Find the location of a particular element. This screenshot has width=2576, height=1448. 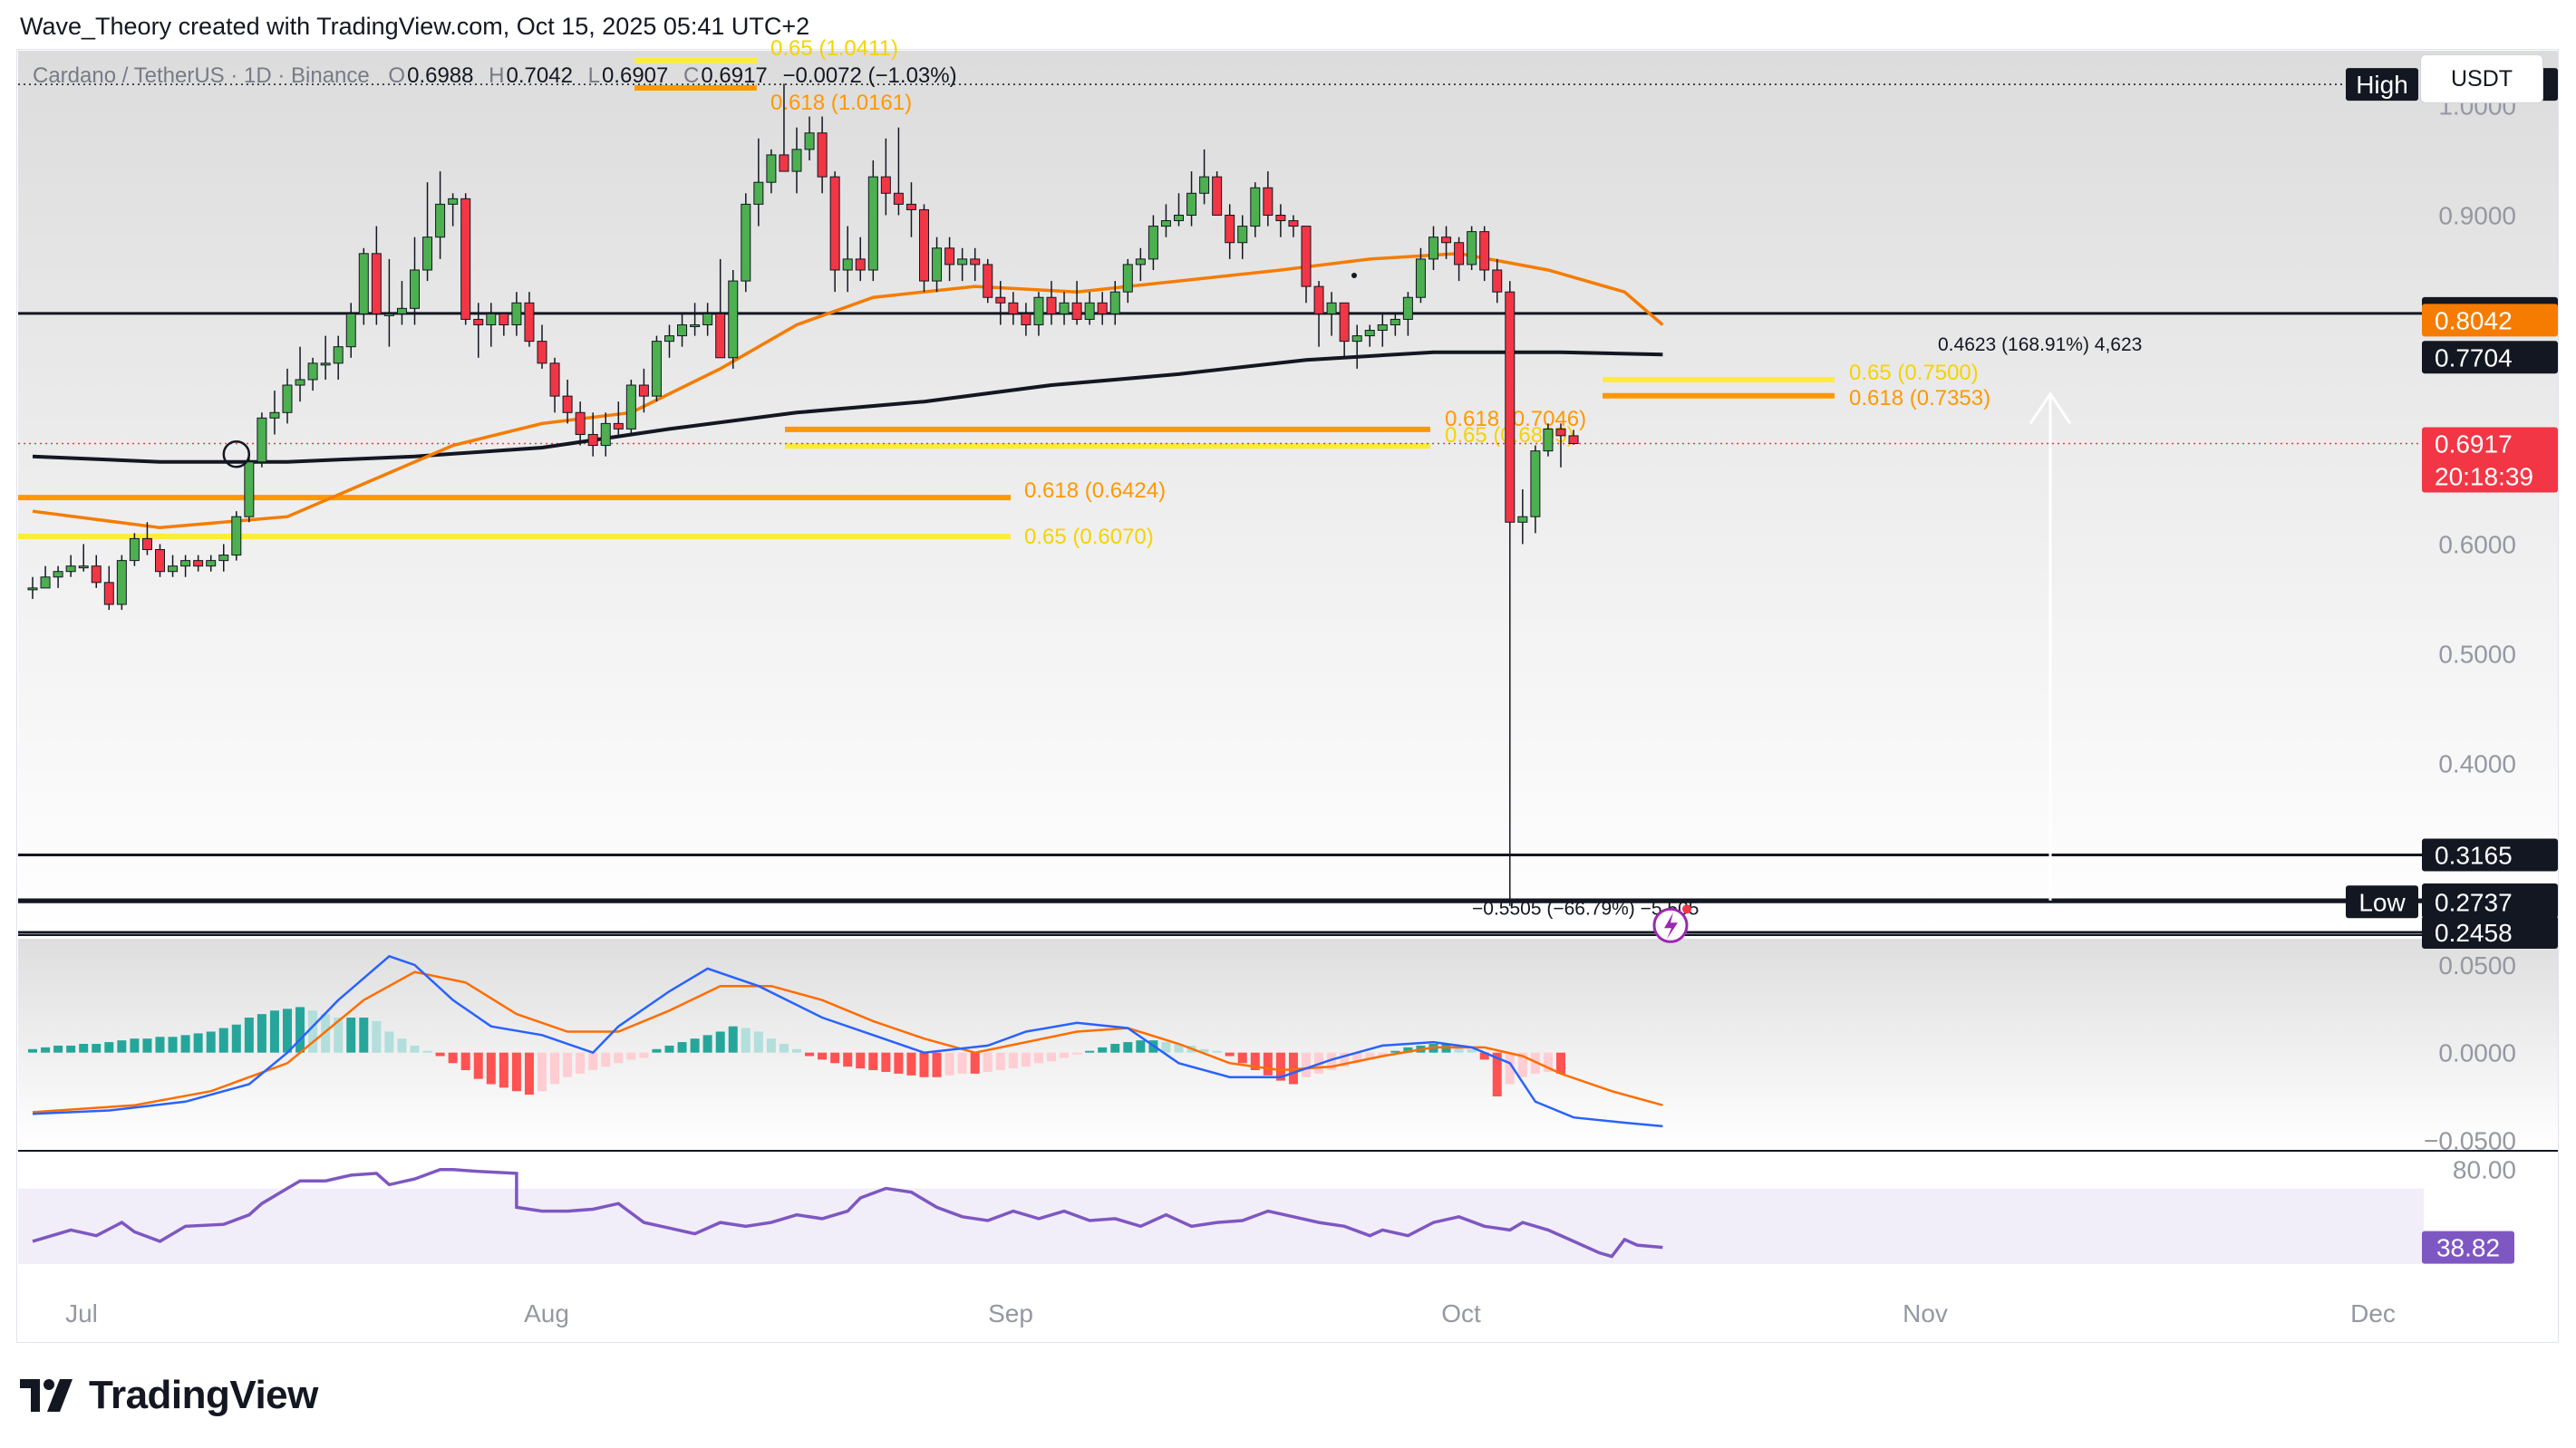

macd-pane is located at coordinates (845, 1041).